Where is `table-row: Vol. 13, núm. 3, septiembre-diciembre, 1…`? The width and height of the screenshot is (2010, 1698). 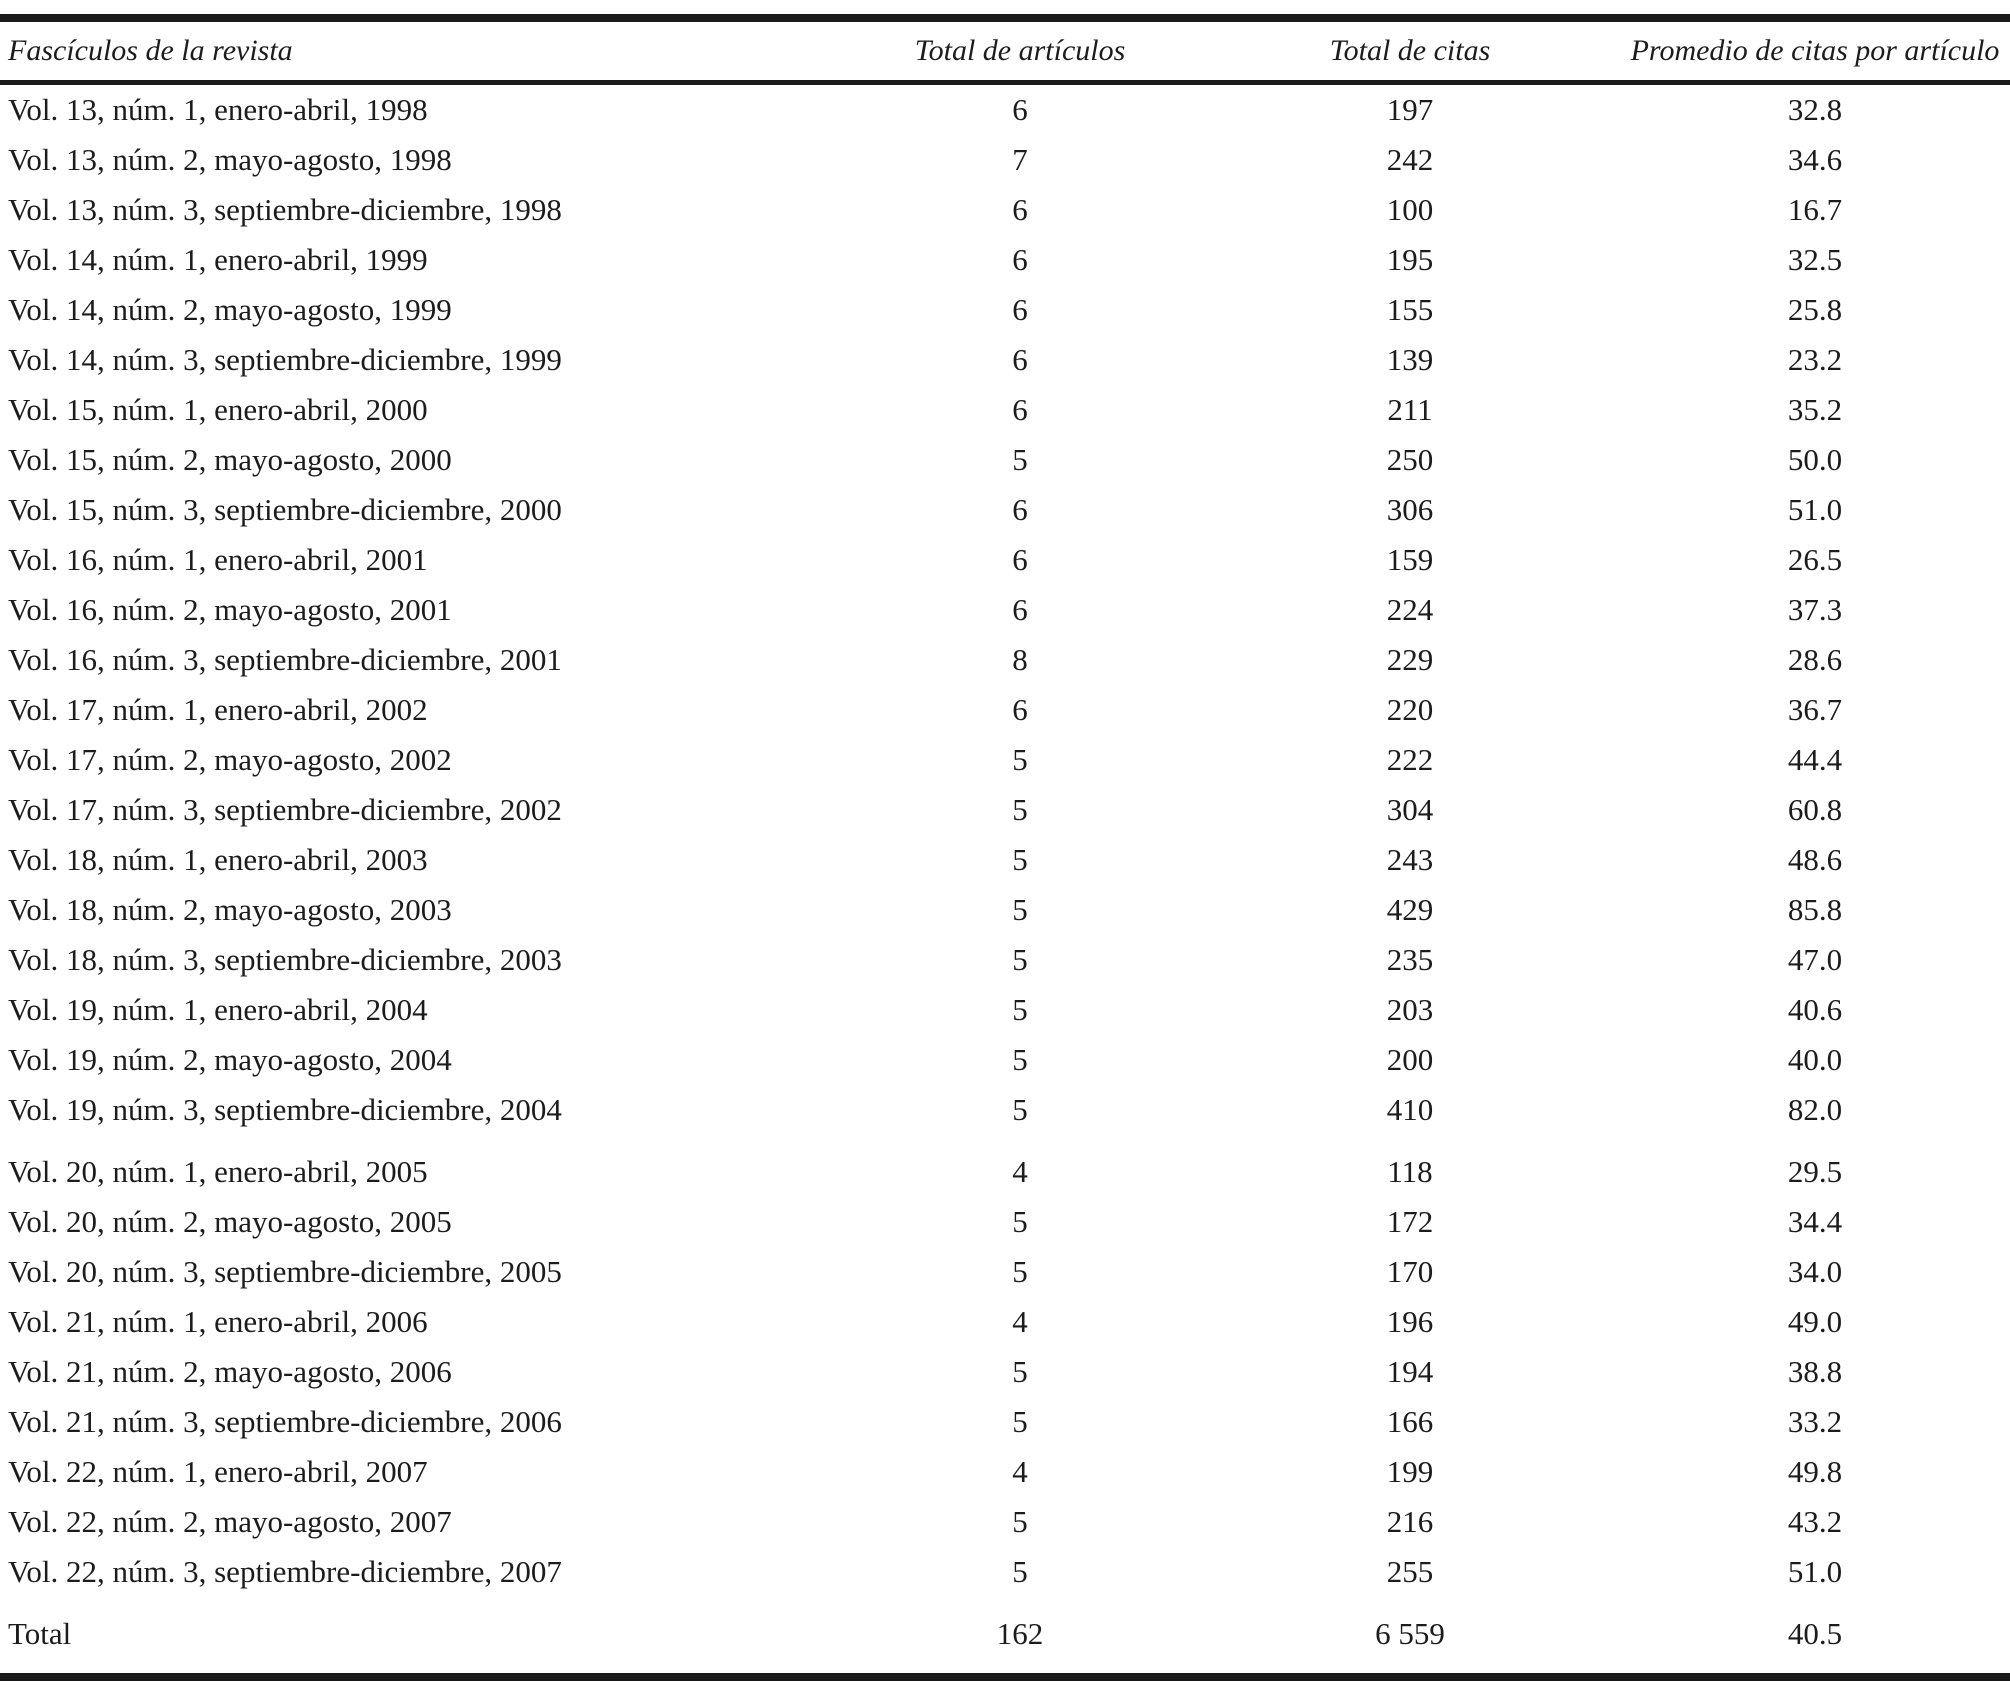 table-row: Vol. 13, núm. 3, septiembre-diciembre, 1… is located at coordinates (1005, 210).